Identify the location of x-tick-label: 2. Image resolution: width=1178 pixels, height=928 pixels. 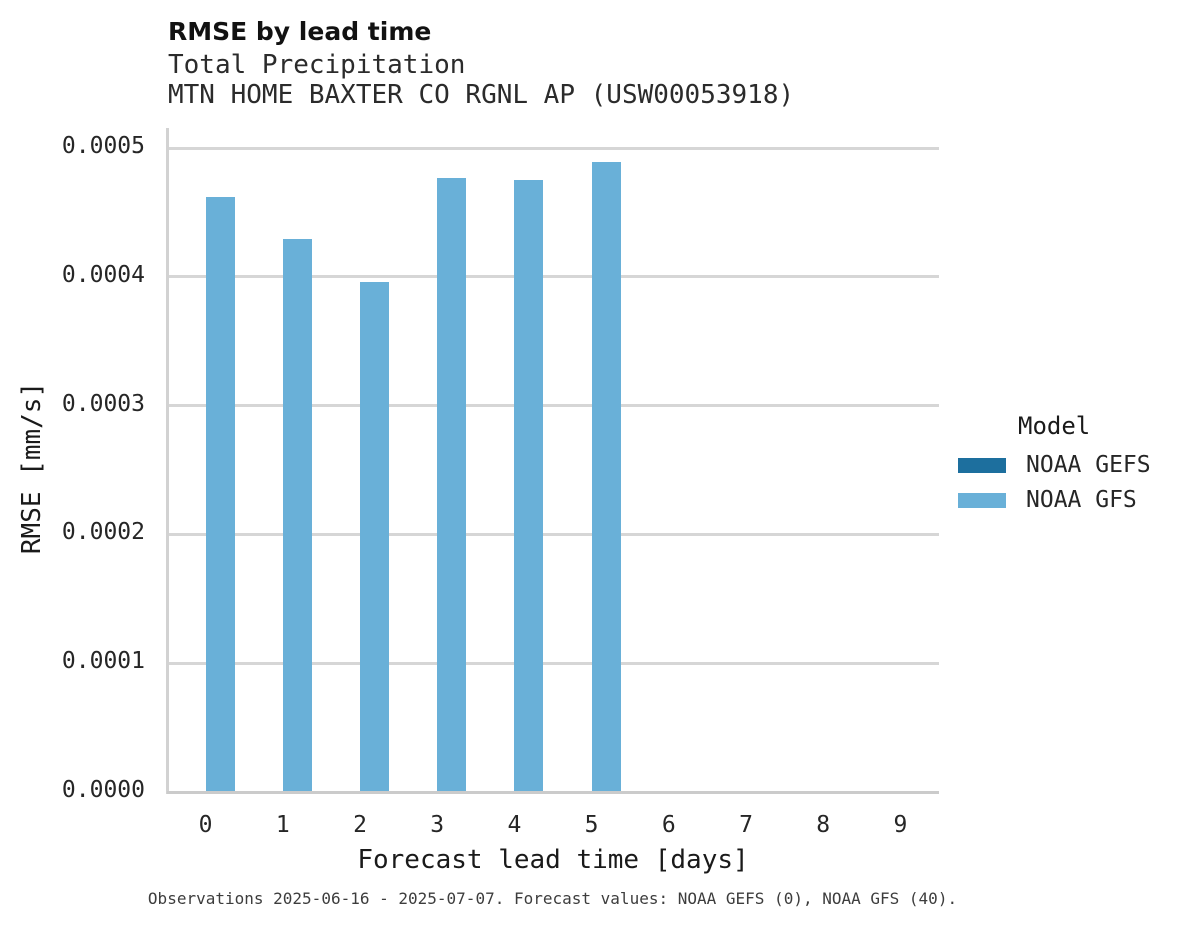
(360, 825).